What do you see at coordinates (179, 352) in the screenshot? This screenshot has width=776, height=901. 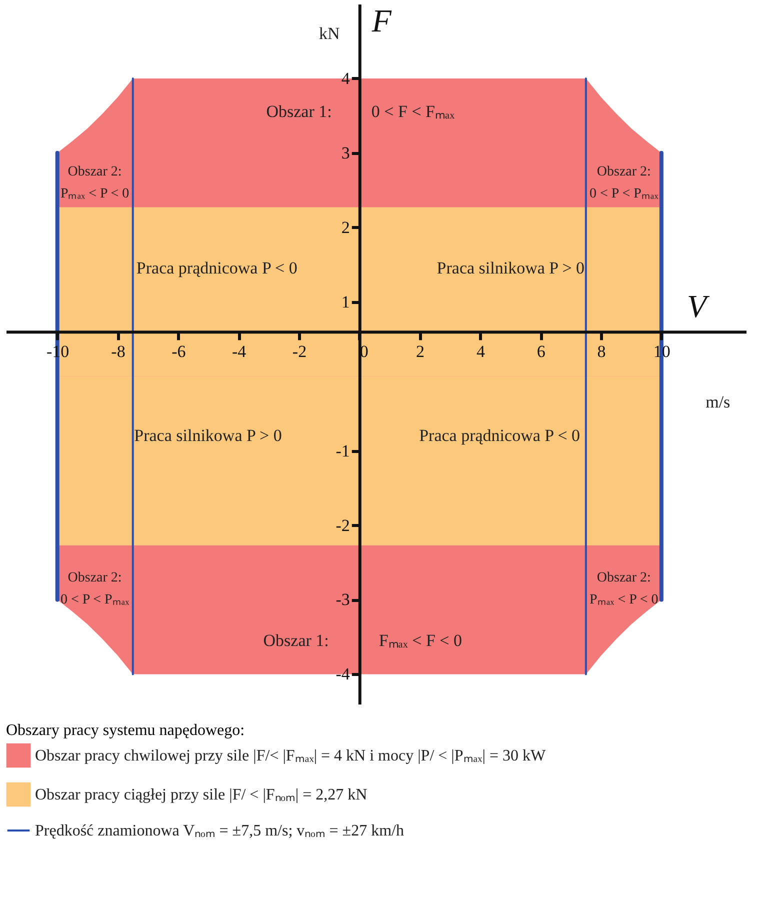 I see `x-tick-label: -6` at bounding box center [179, 352].